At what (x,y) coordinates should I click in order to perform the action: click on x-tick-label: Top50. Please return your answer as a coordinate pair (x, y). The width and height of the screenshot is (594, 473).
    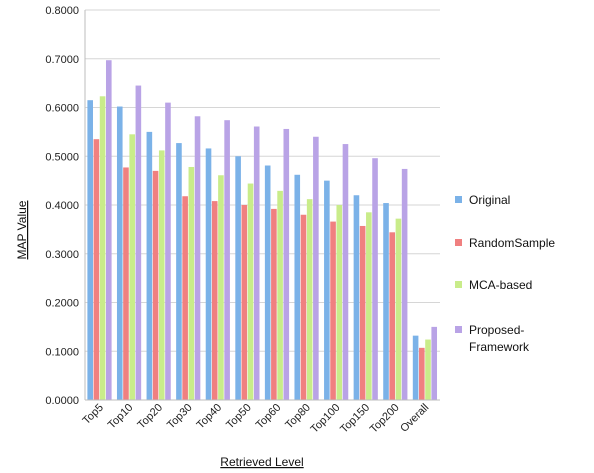
    Looking at the image, I should click on (239, 417).